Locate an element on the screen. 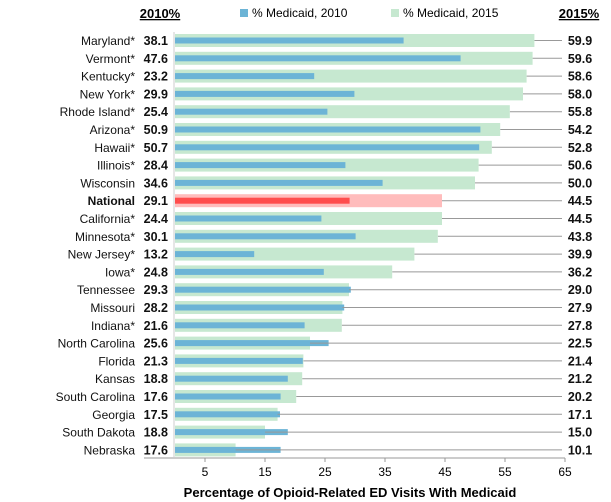 The image size is (611, 502). x-tick-label: 5 is located at coordinates (205, 472).